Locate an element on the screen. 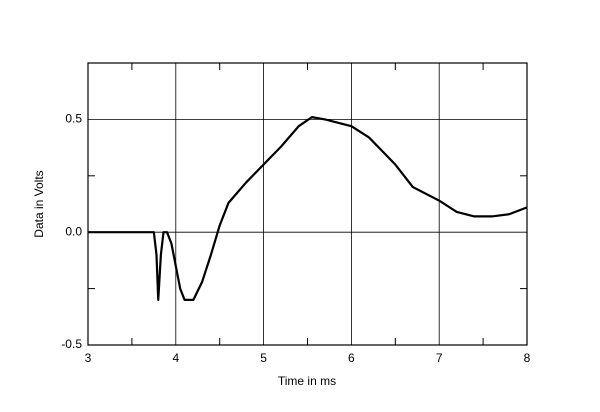  x-tick-label: 8 is located at coordinates (527, 358).